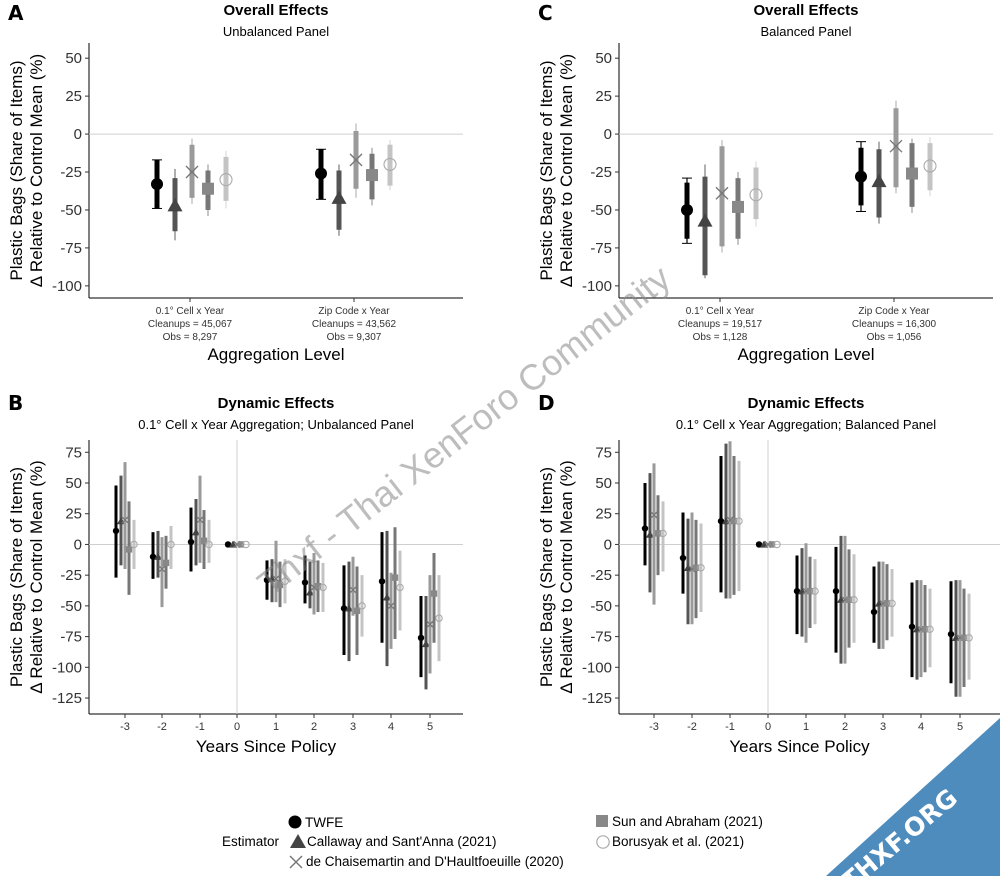 Image resolution: width=1000 pixels, height=876 pixels. I want to click on x-tick-label: -2, so click(162, 727).